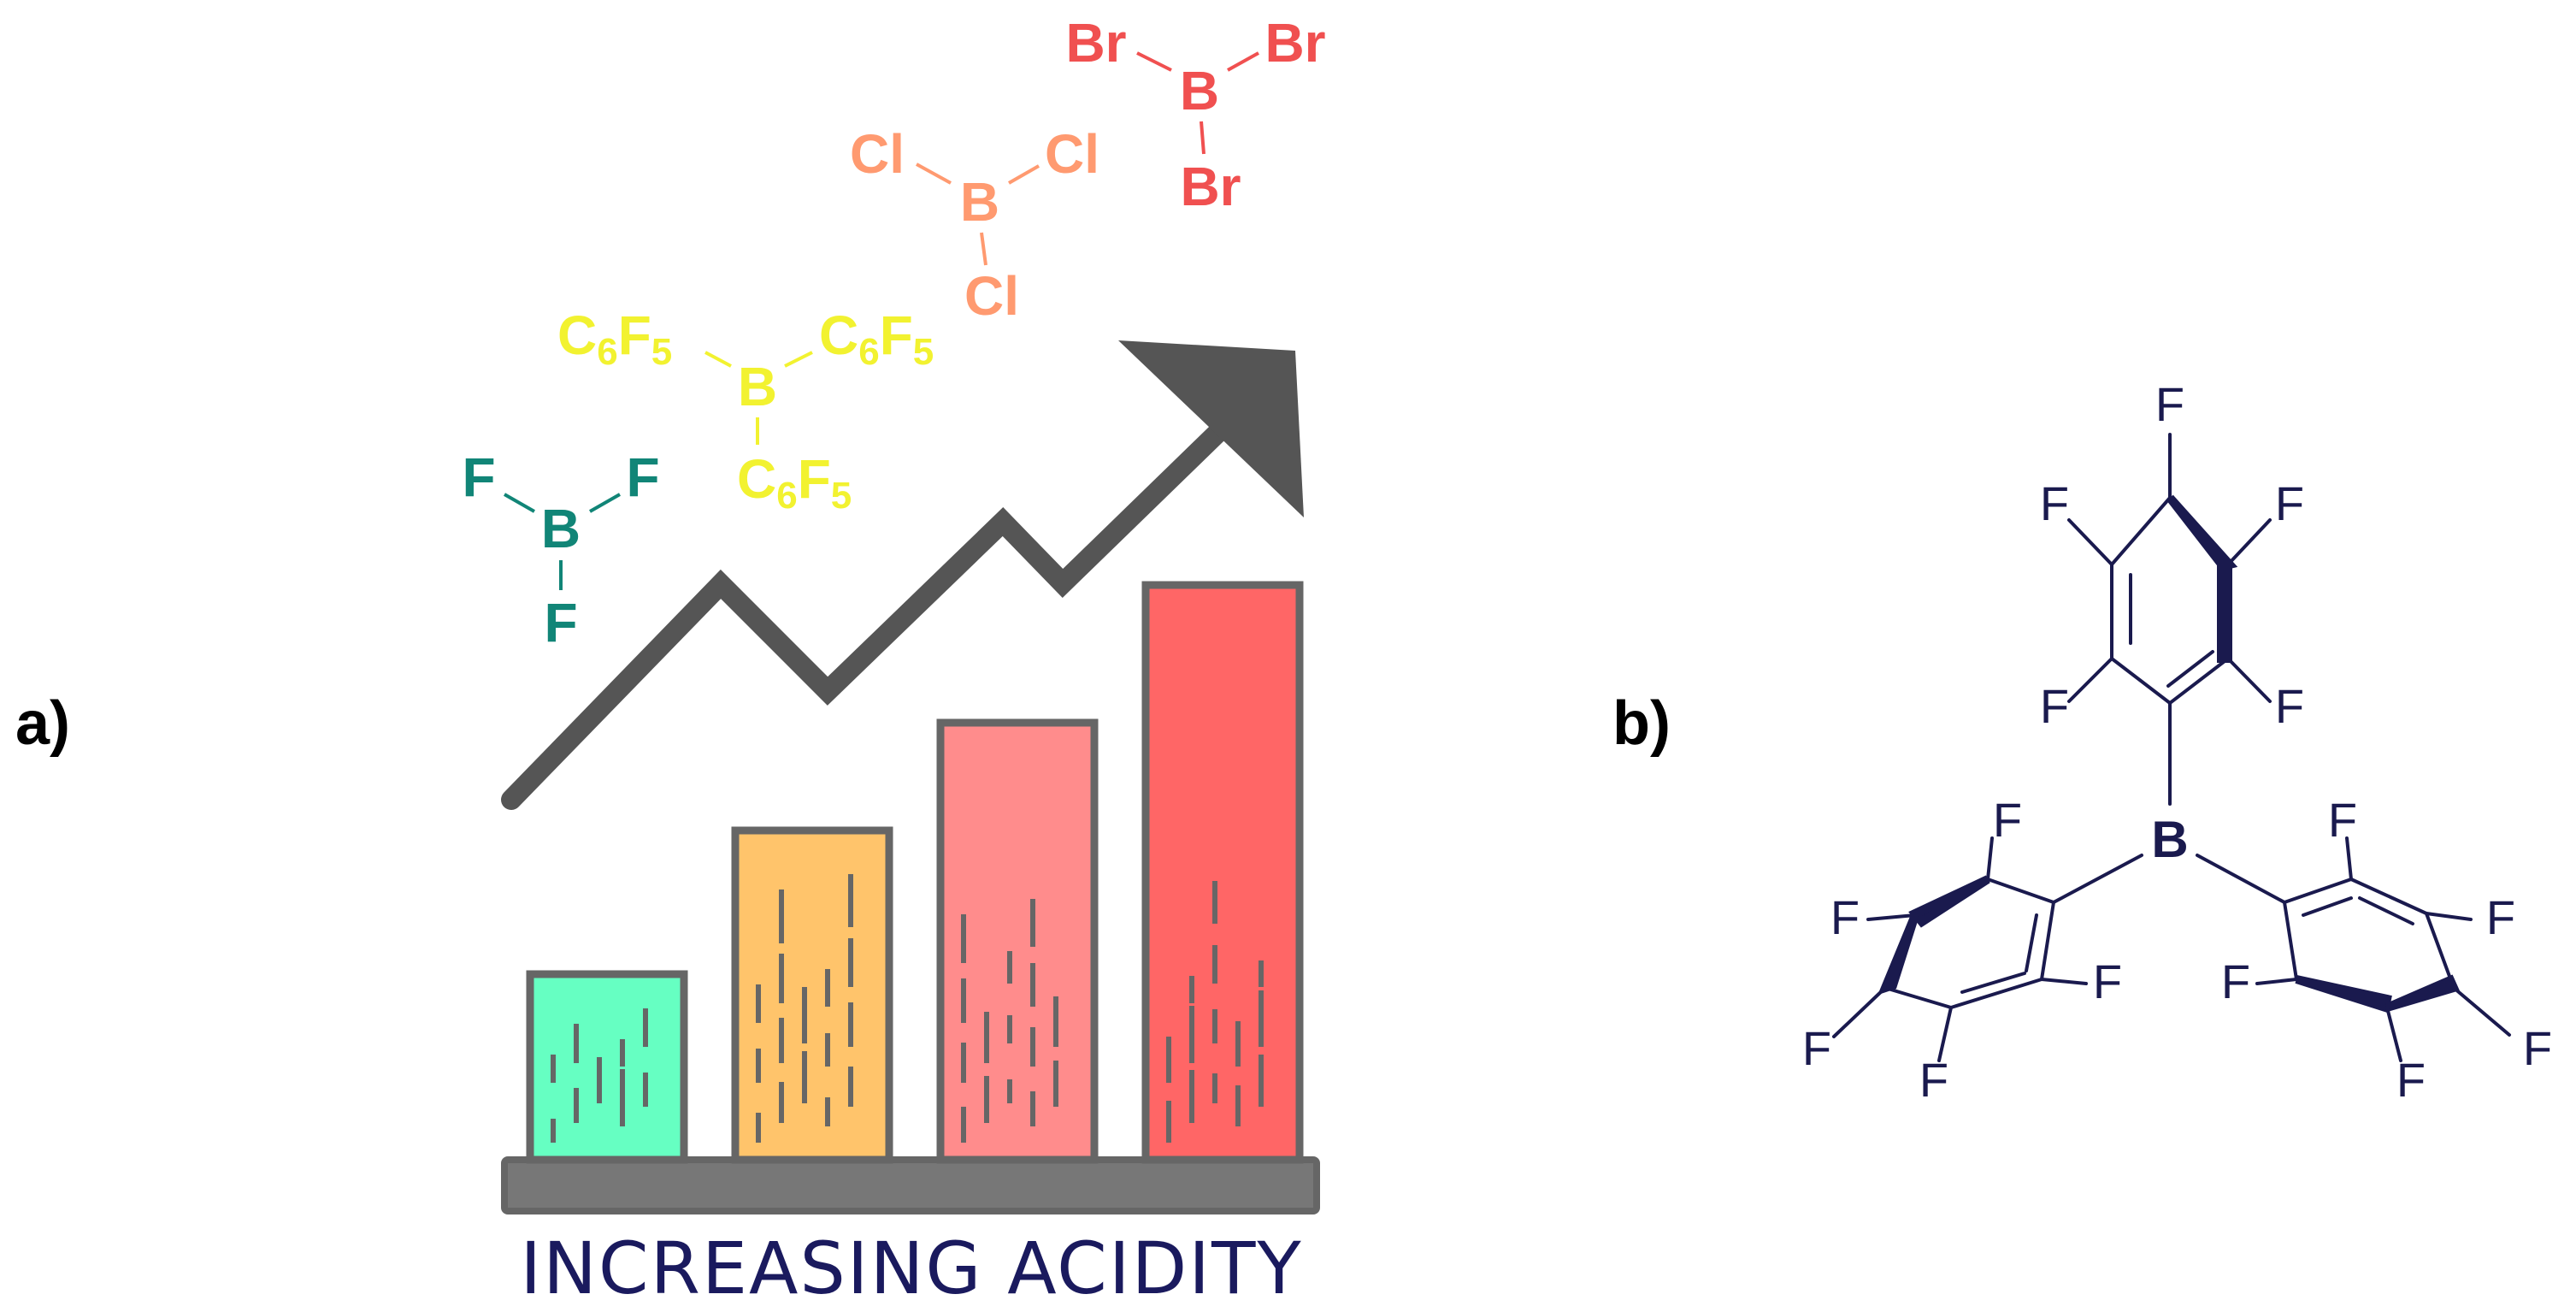 The width and height of the screenshot is (2576, 1312). Describe the element at coordinates (42, 723) in the screenshot. I see `panel-a-label: a)` at that location.